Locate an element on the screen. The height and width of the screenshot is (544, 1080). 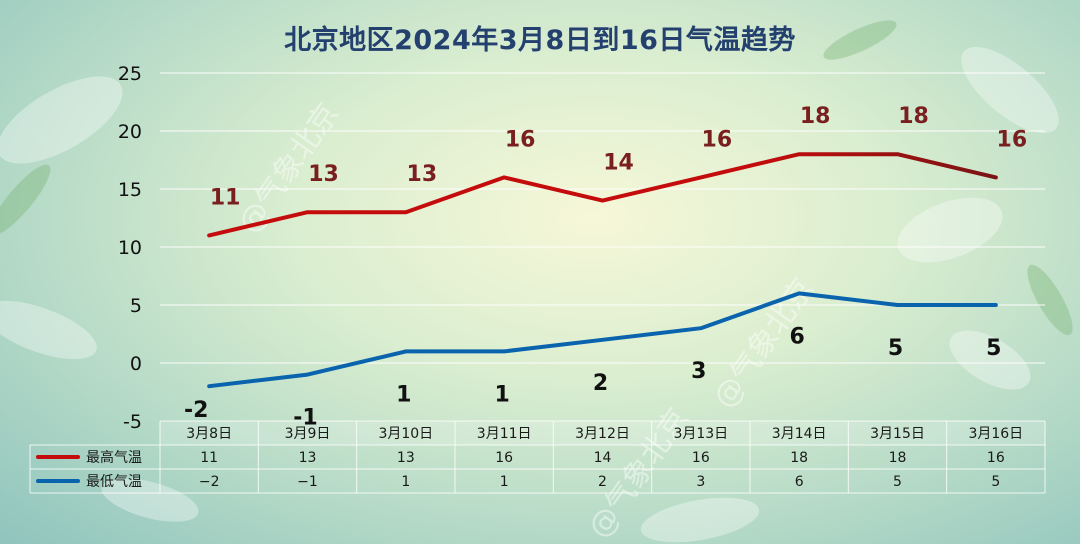
table-header-band is located at coordinates (602, 433).